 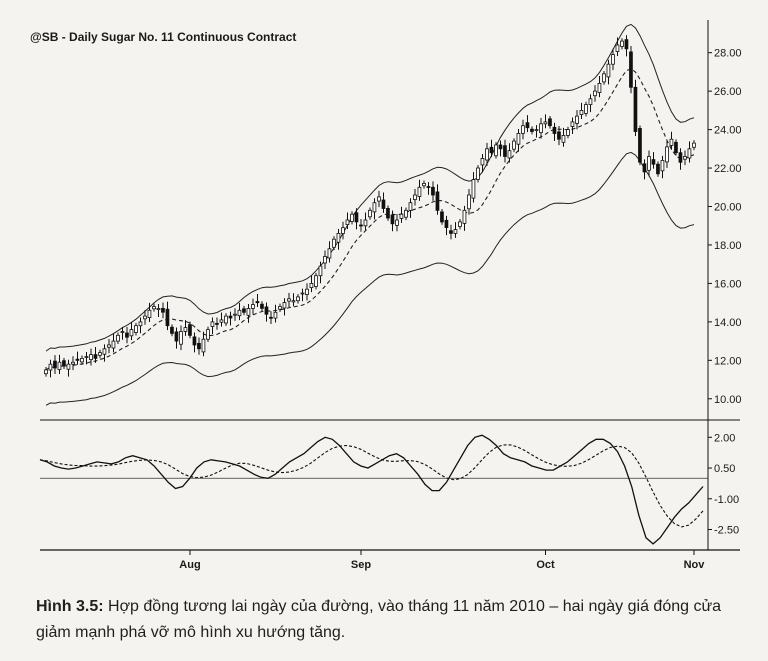 What do you see at coordinates (373, 489) in the screenshot?
I see `oscillator-pane` at bounding box center [373, 489].